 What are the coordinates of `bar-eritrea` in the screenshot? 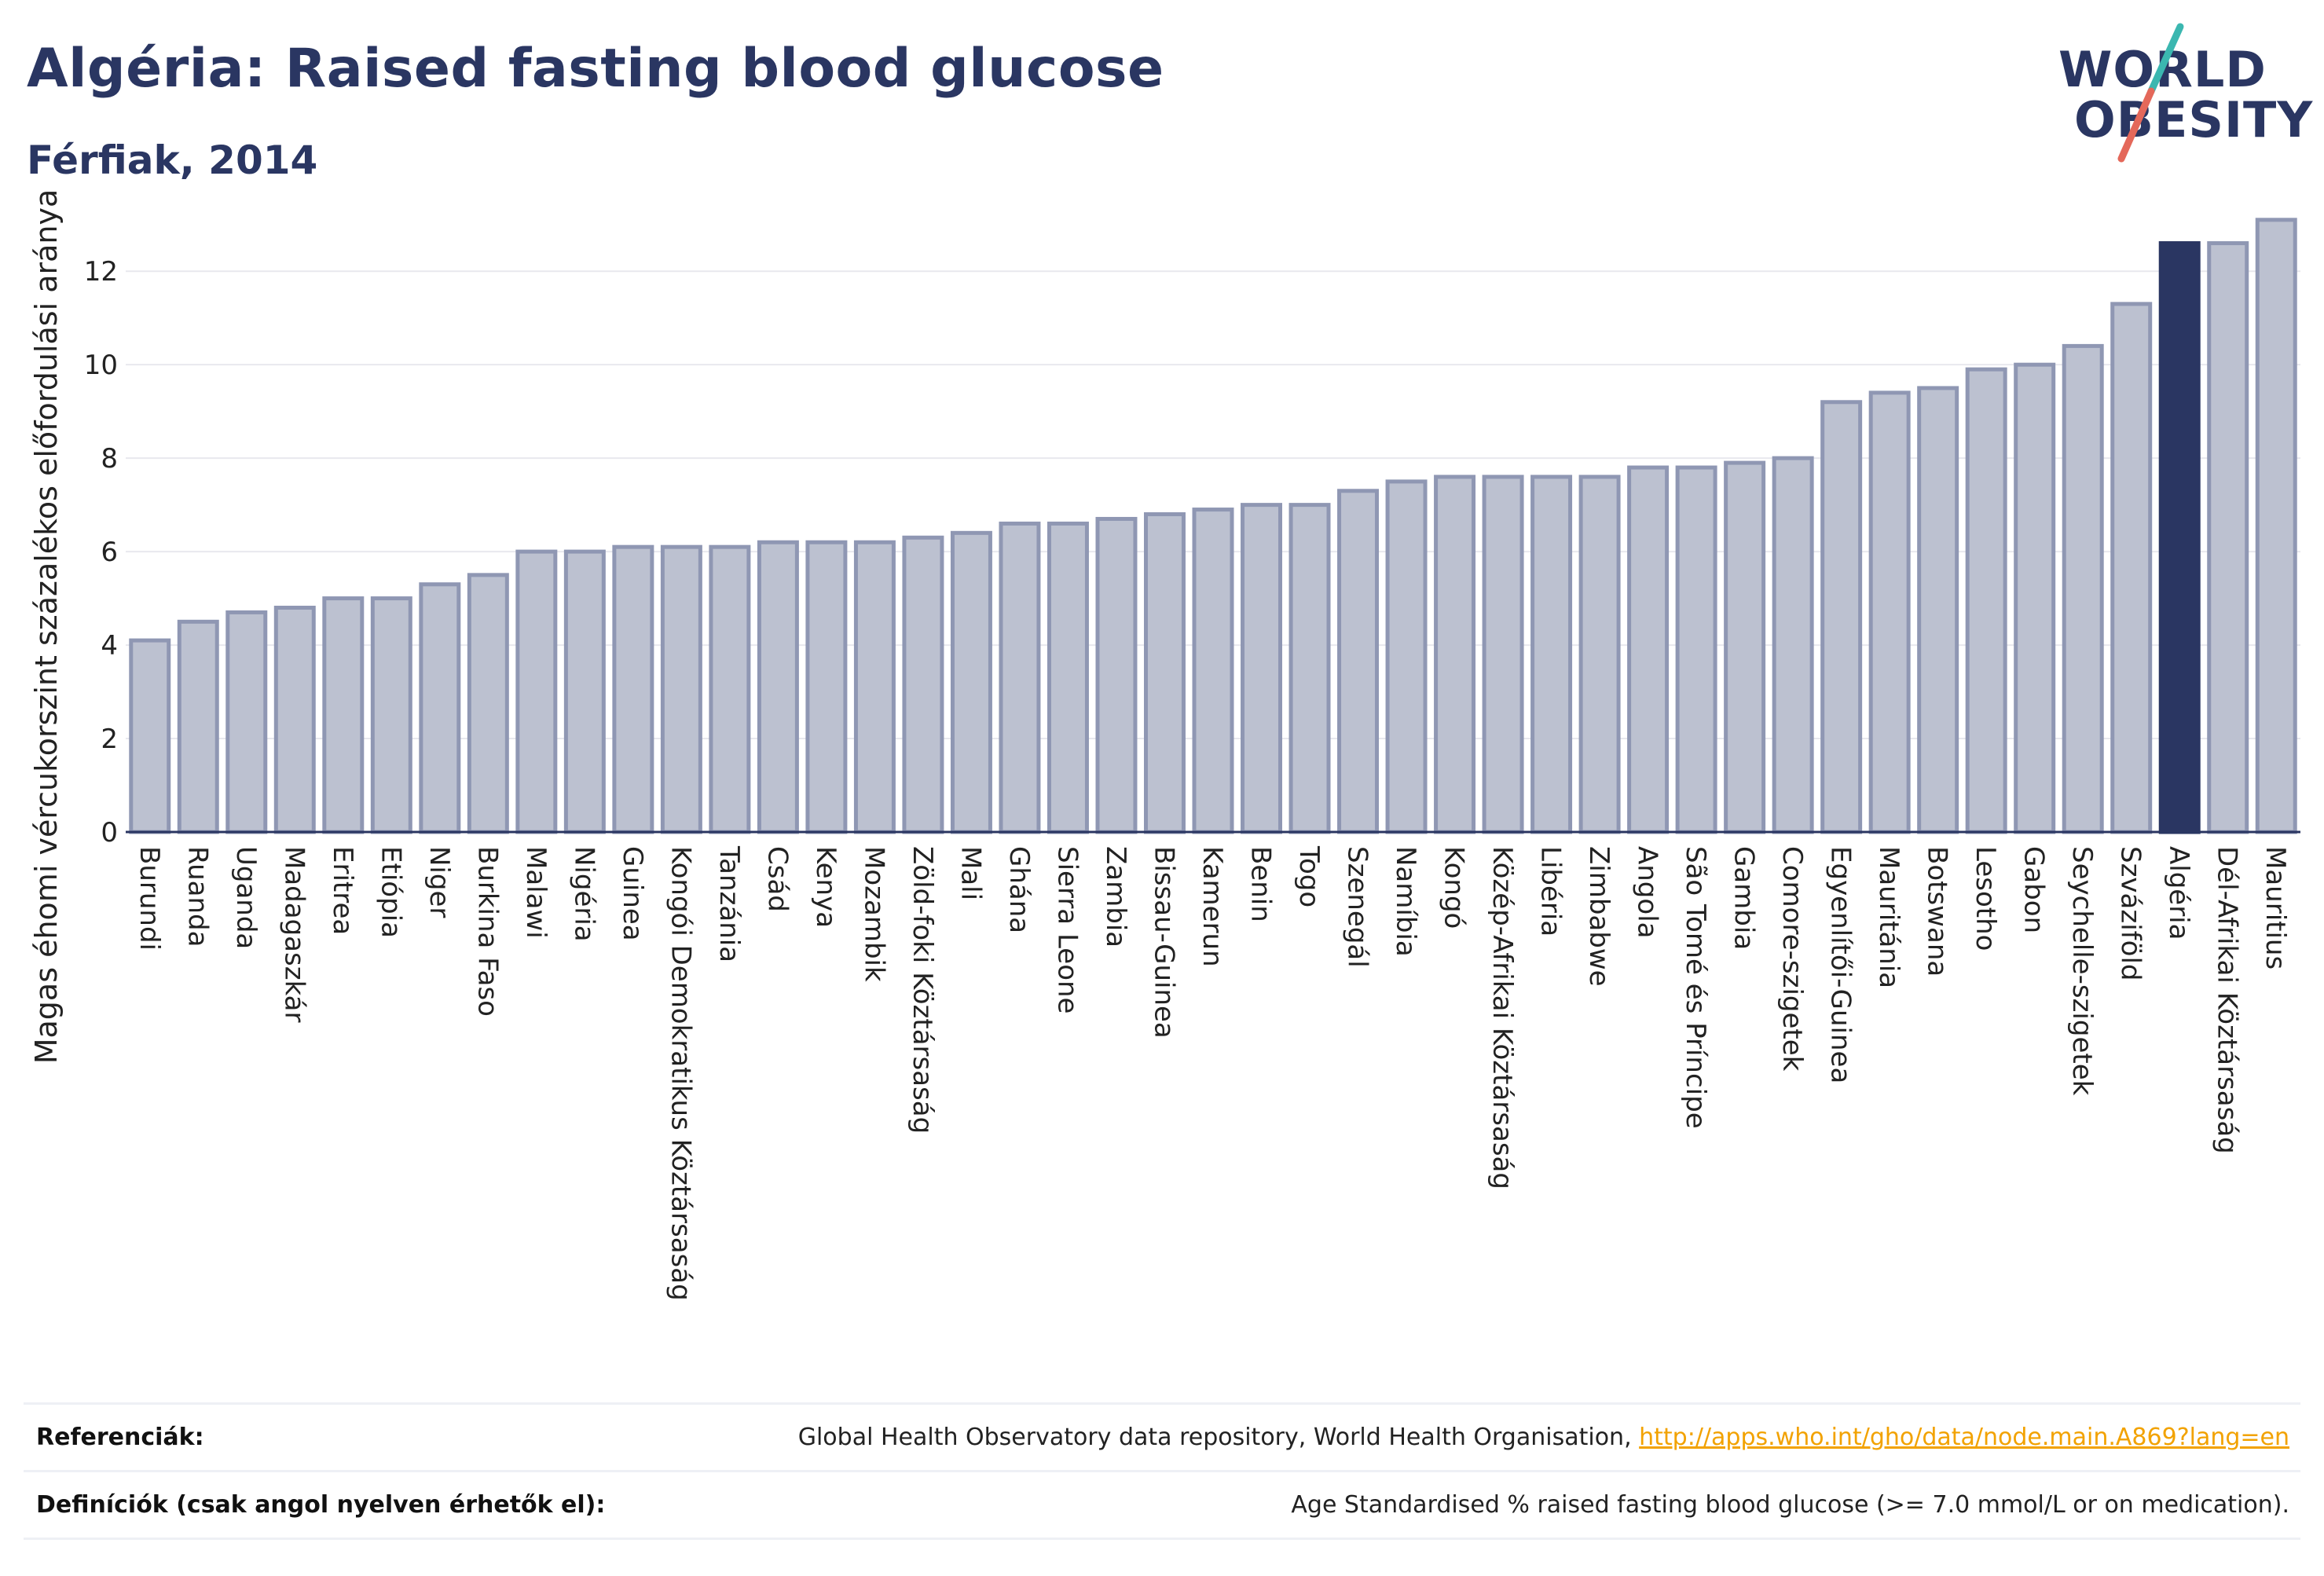 It's located at (343, 715).